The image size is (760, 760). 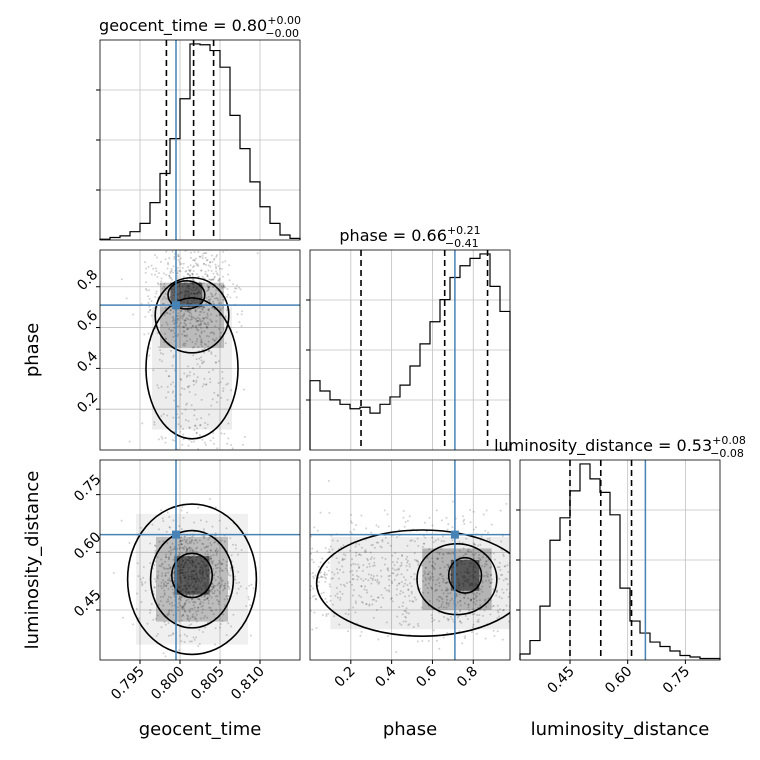 What do you see at coordinates (620, 445) in the screenshot?
I see `panel-title-luminosity_distance: luminosity_distance = 0.53+0.08` at bounding box center [620, 445].